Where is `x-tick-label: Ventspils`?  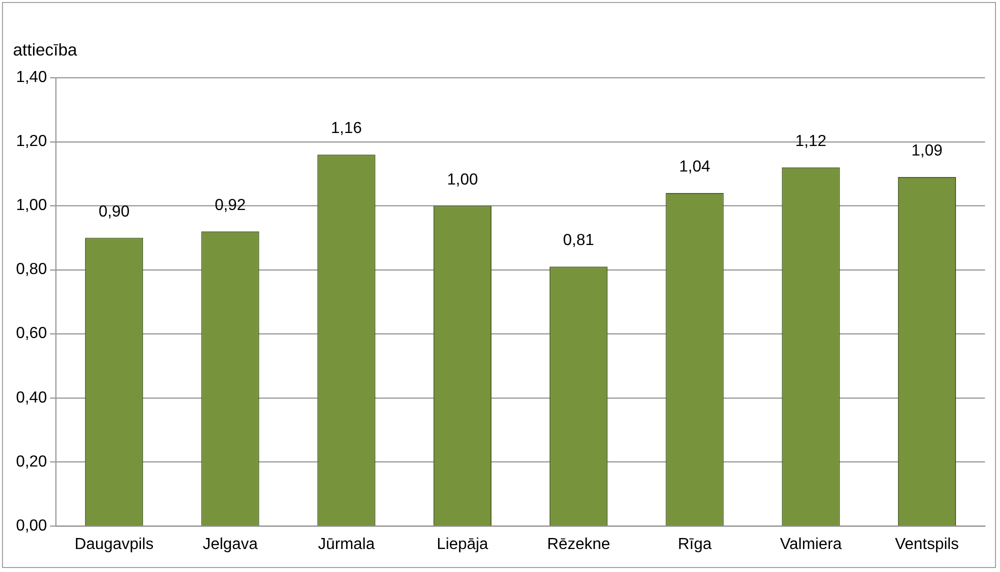
x-tick-label: Ventspils is located at coordinates (927, 544).